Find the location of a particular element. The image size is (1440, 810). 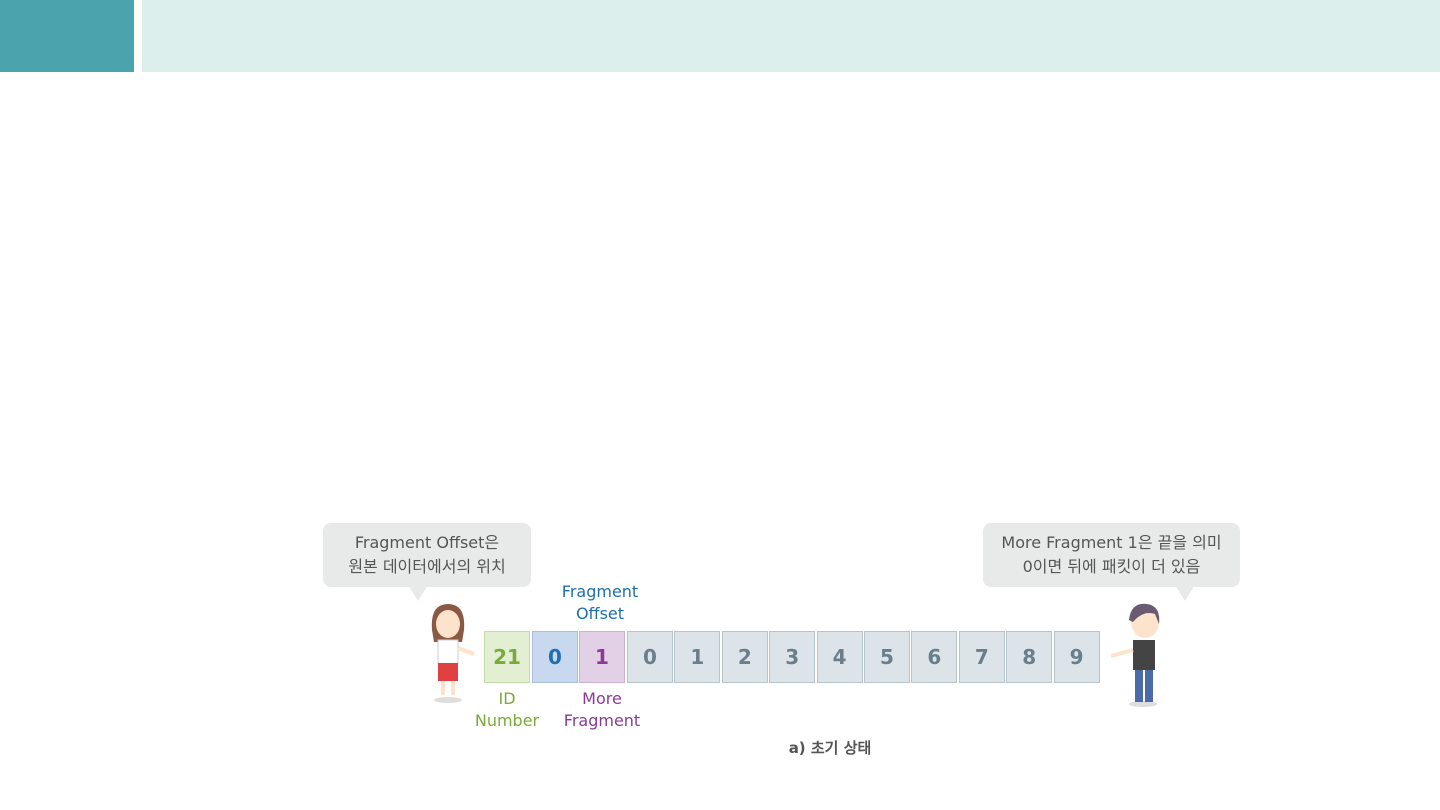

diagram-caption: a) 초기 상태 is located at coordinates (830, 748).